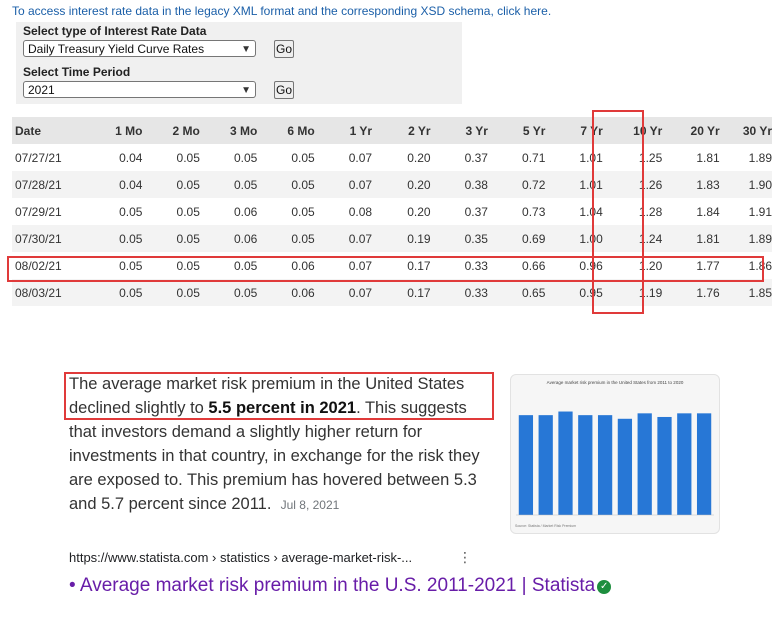 This screenshot has height=622, width=782. Describe the element at coordinates (546, 526) in the screenshot. I see `thumbnail-source-note: Source: Statista / Market Risk Premium` at that location.